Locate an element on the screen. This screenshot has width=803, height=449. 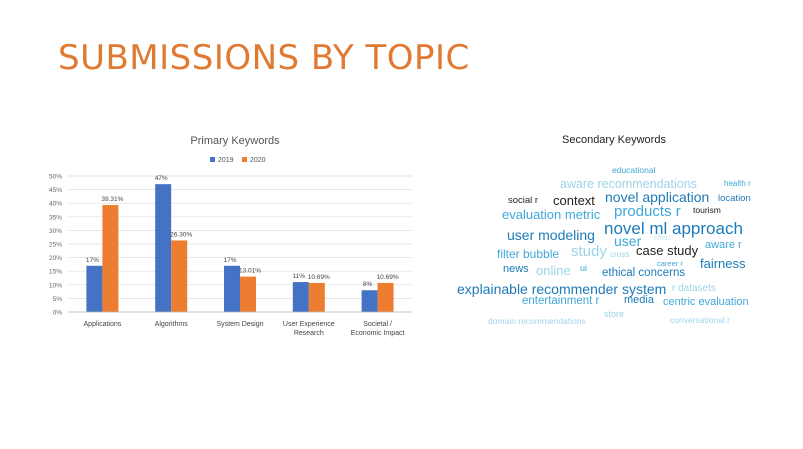
wordcloud-word: educational is located at coordinates (634, 170).